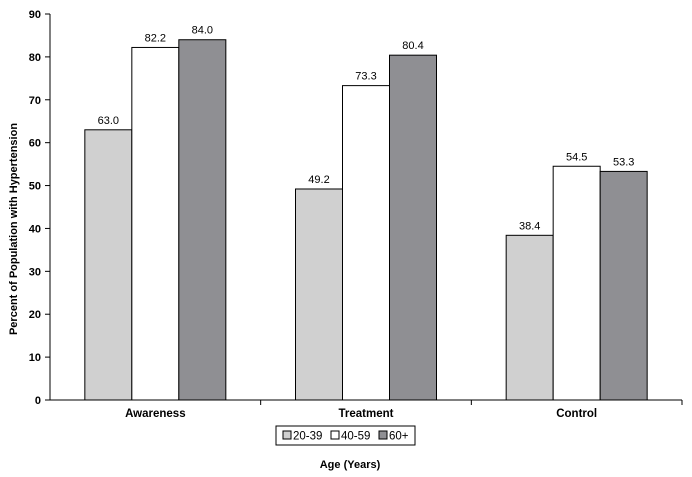 The height and width of the screenshot is (477, 692). I want to click on data-label-1-0: 49.2, so click(318, 180).